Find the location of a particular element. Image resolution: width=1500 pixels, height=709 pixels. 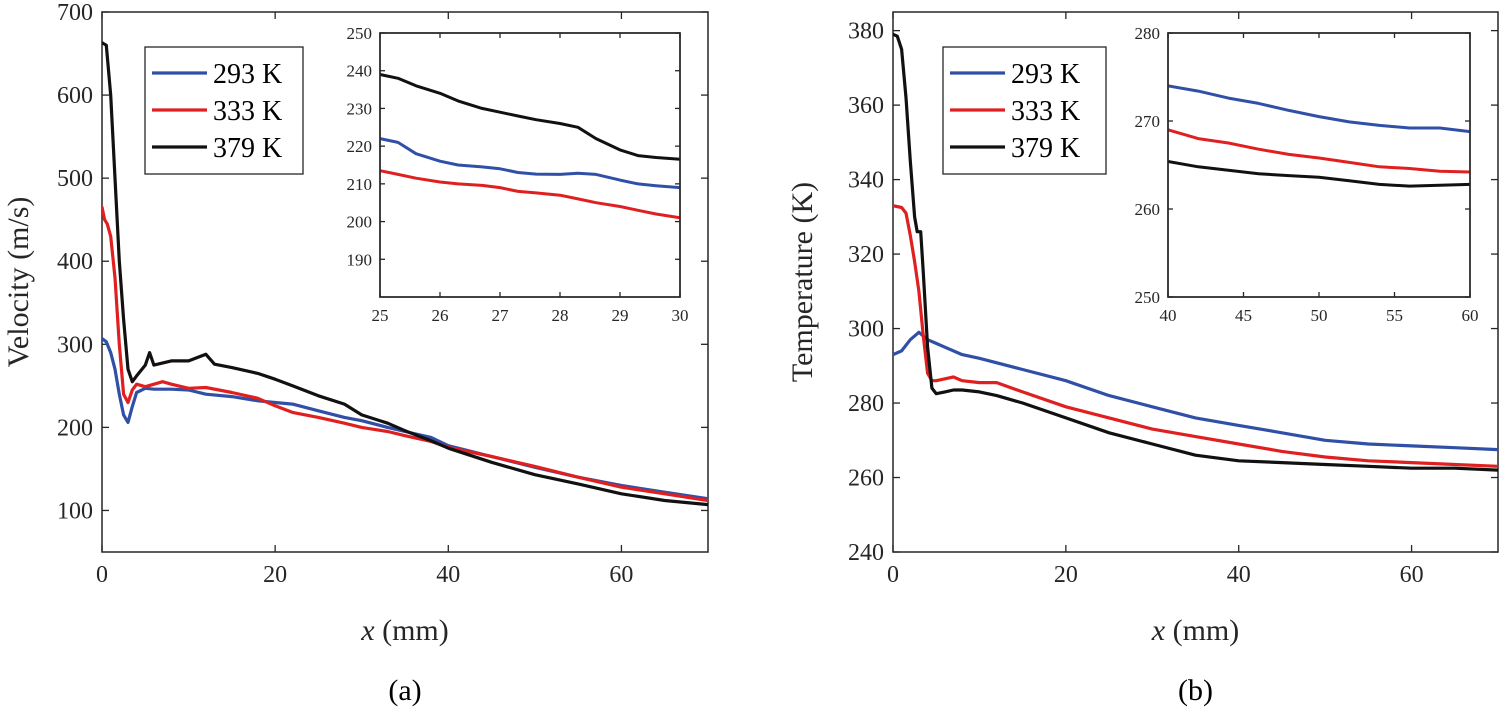

main-ytick-label: 360 is located at coordinates (866, 106).